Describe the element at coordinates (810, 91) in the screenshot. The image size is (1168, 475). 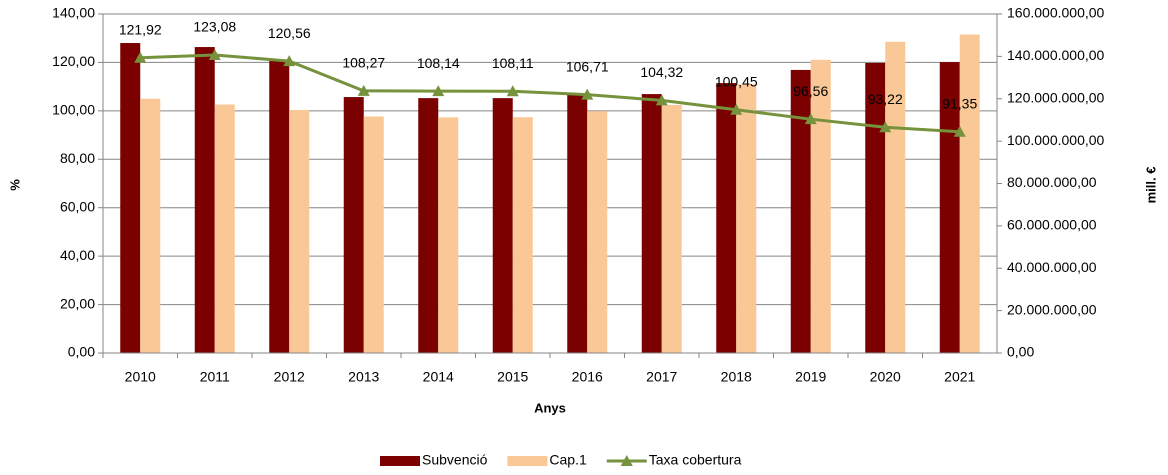
I see `data-label: 96,56` at that location.